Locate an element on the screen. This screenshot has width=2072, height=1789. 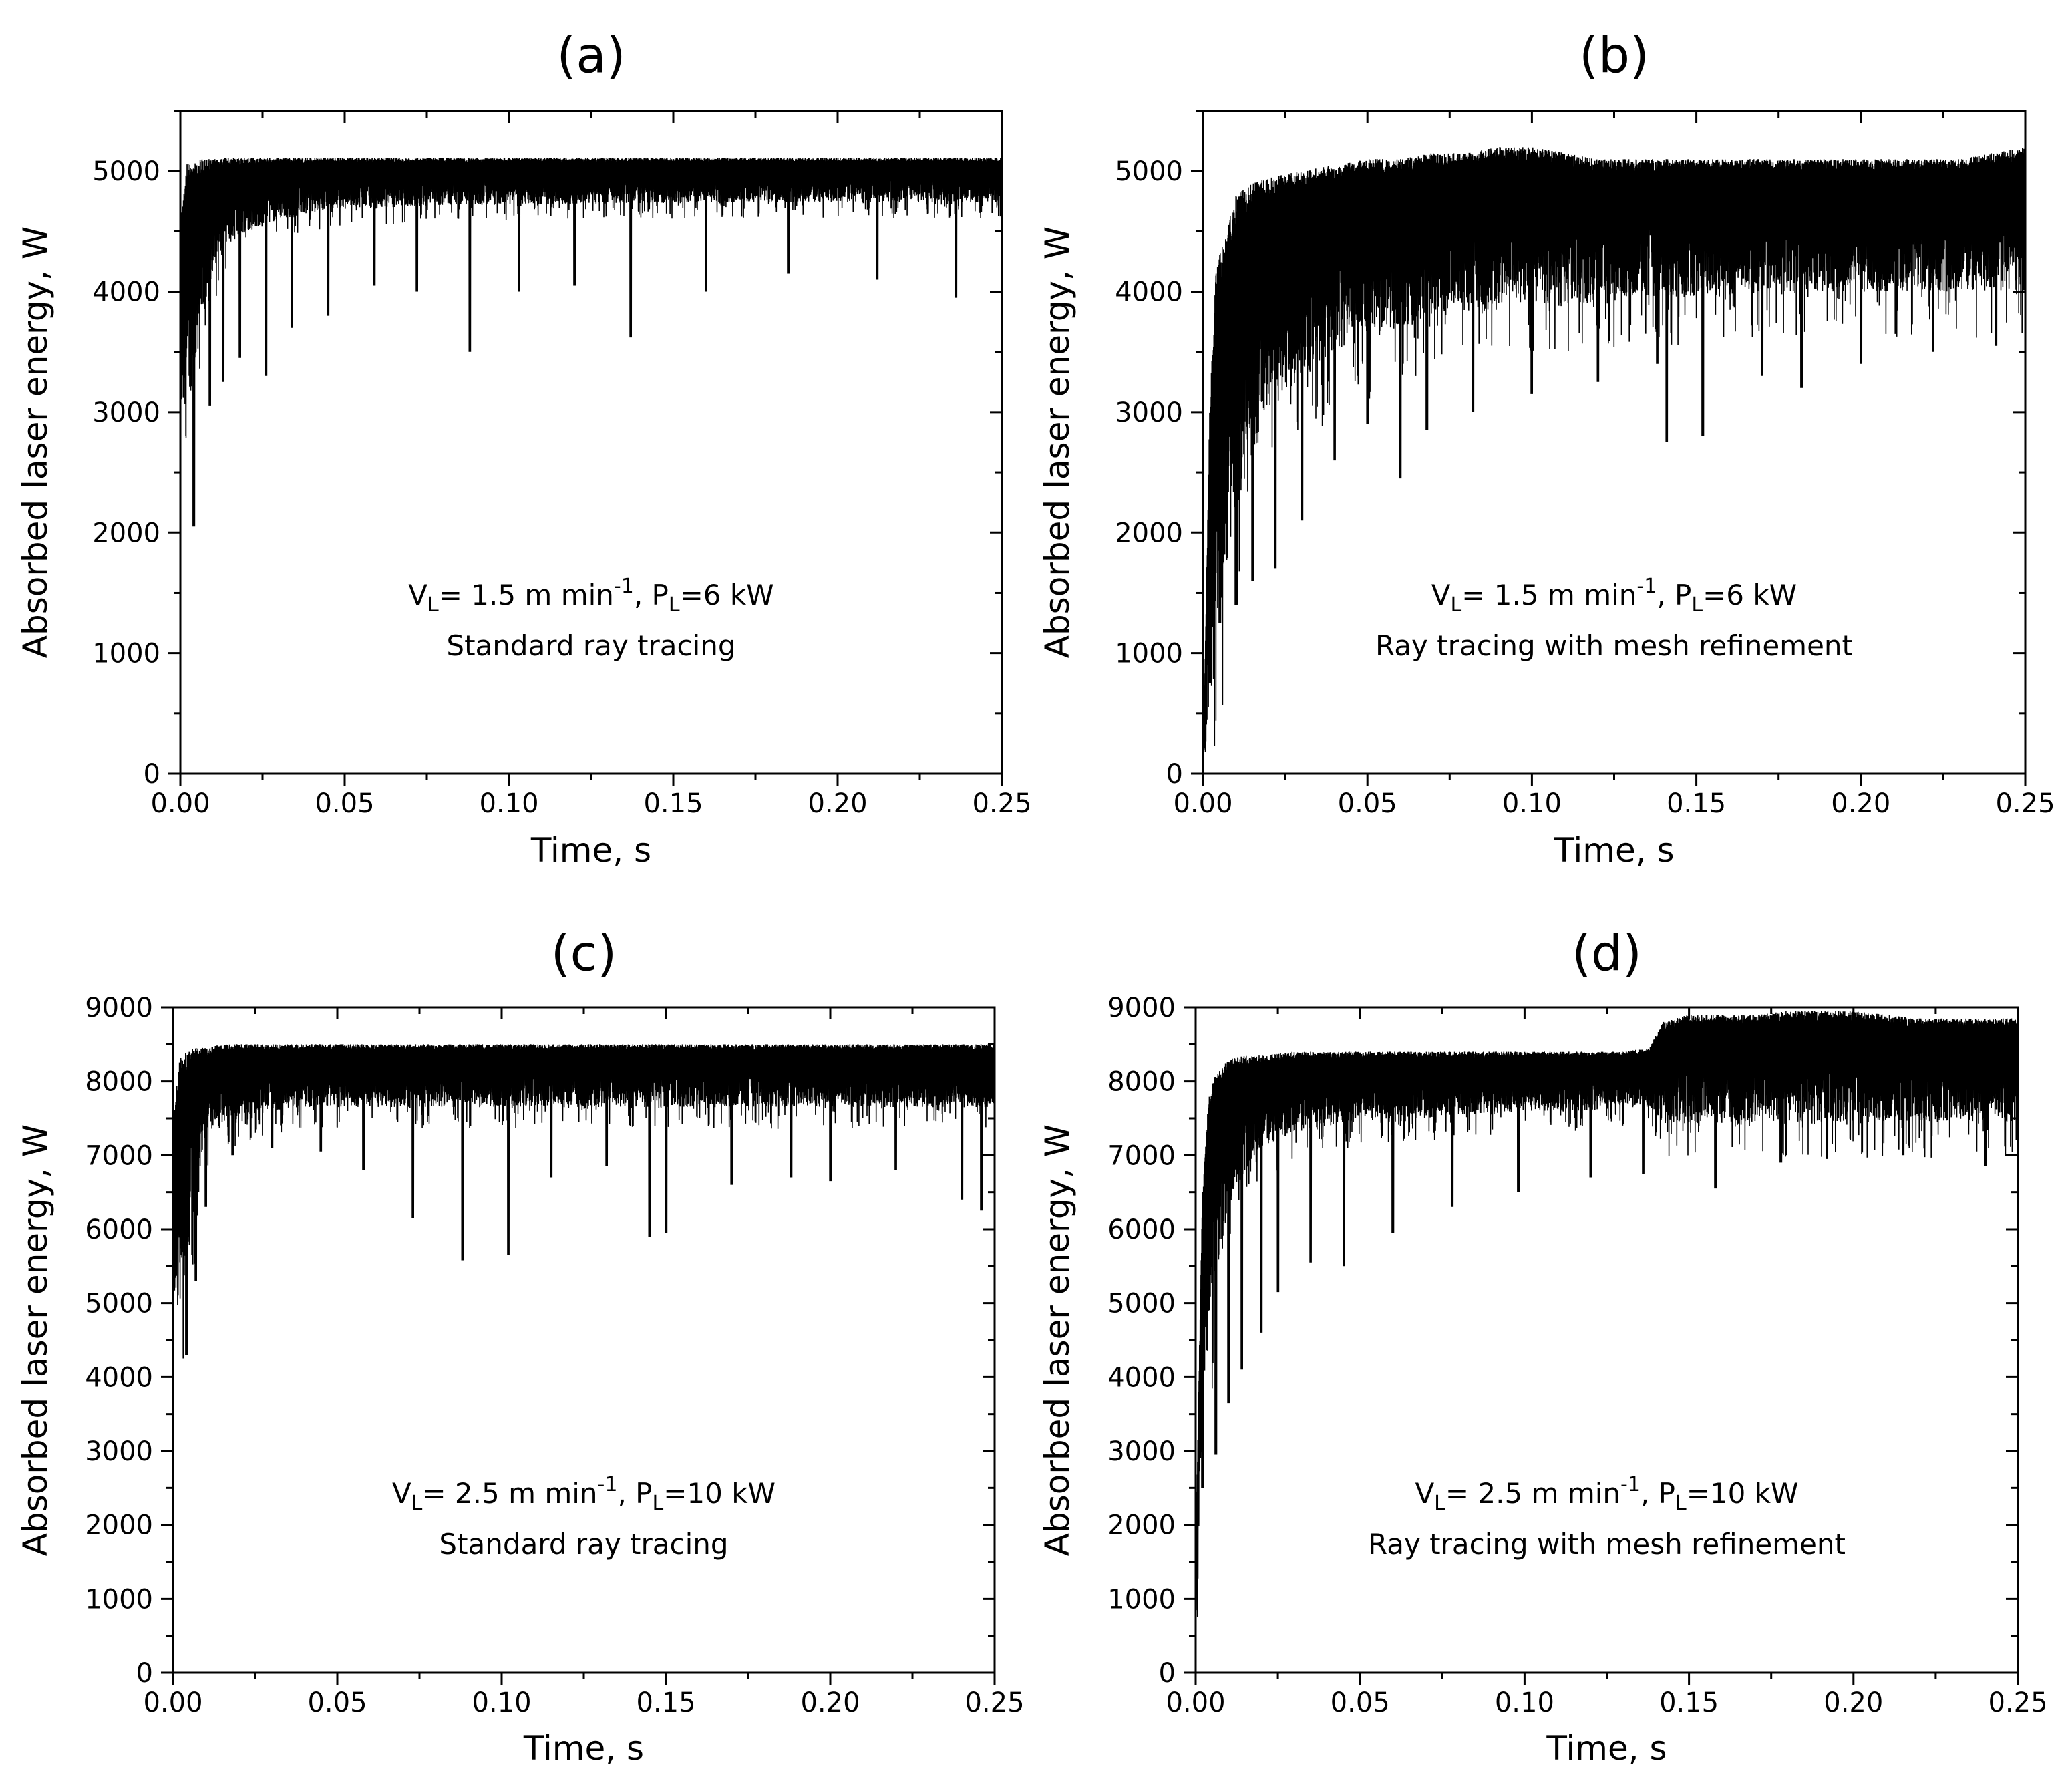
panel-title: (d) is located at coordinates (1607, 954).